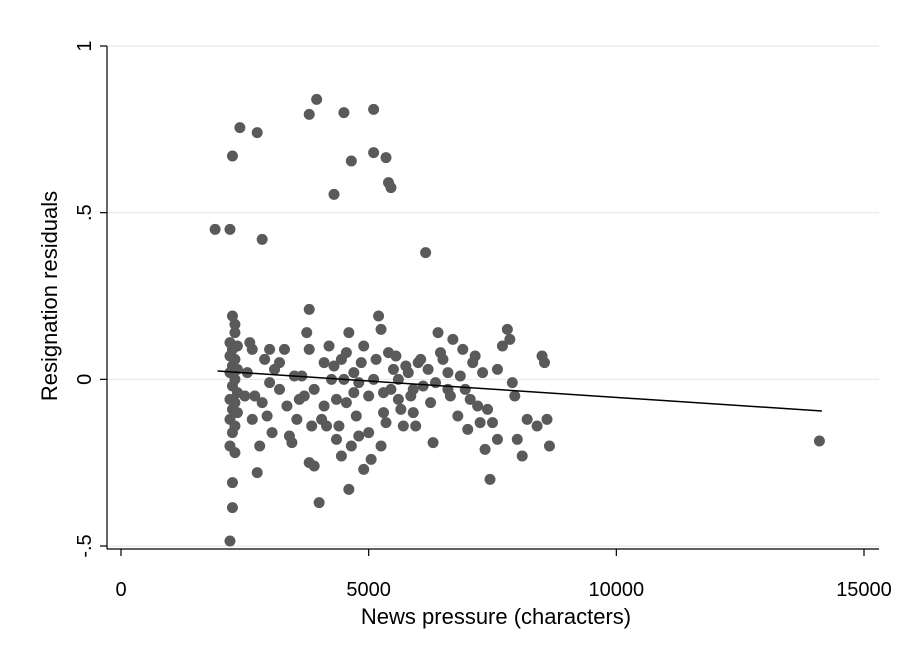  Describe the element at coordinates (85, 212) in the screenshot. I see `y-tick-label-2: .5` at that location.